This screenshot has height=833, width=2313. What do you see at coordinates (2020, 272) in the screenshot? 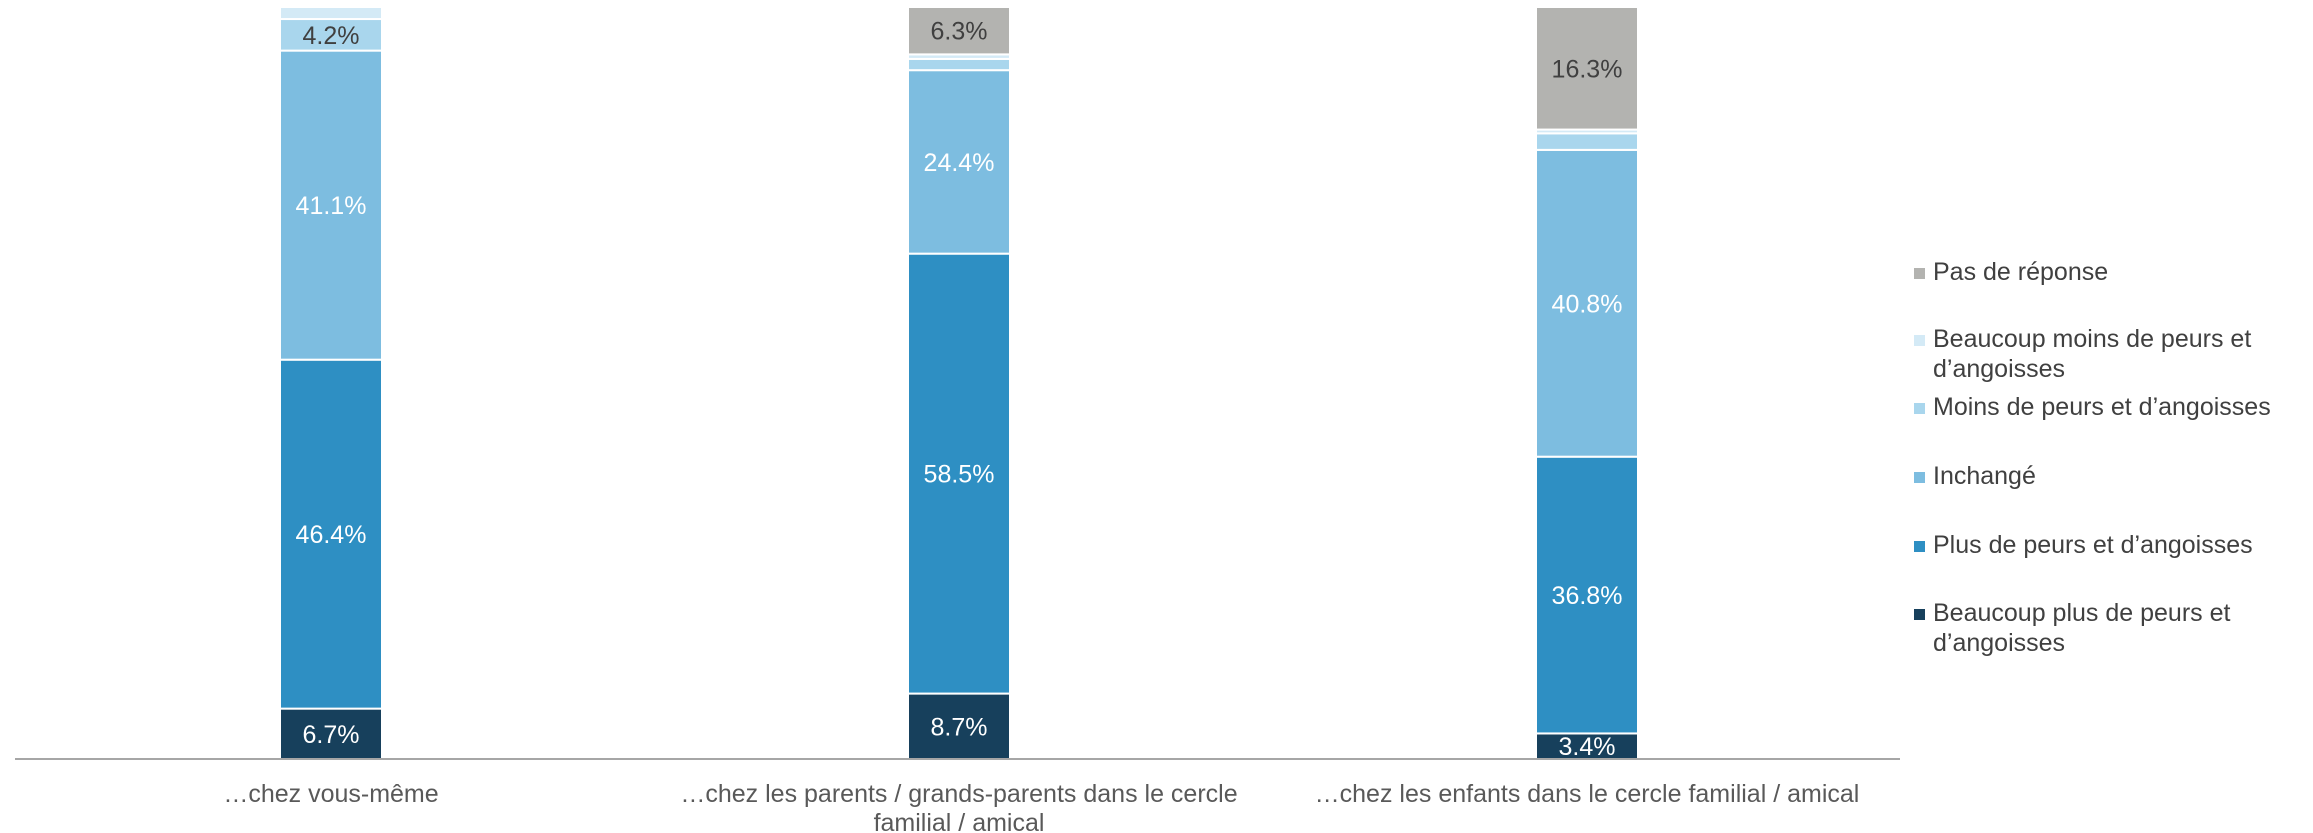
I see `legend-label: Pas de réponse` at bounding box center [2020, 272].